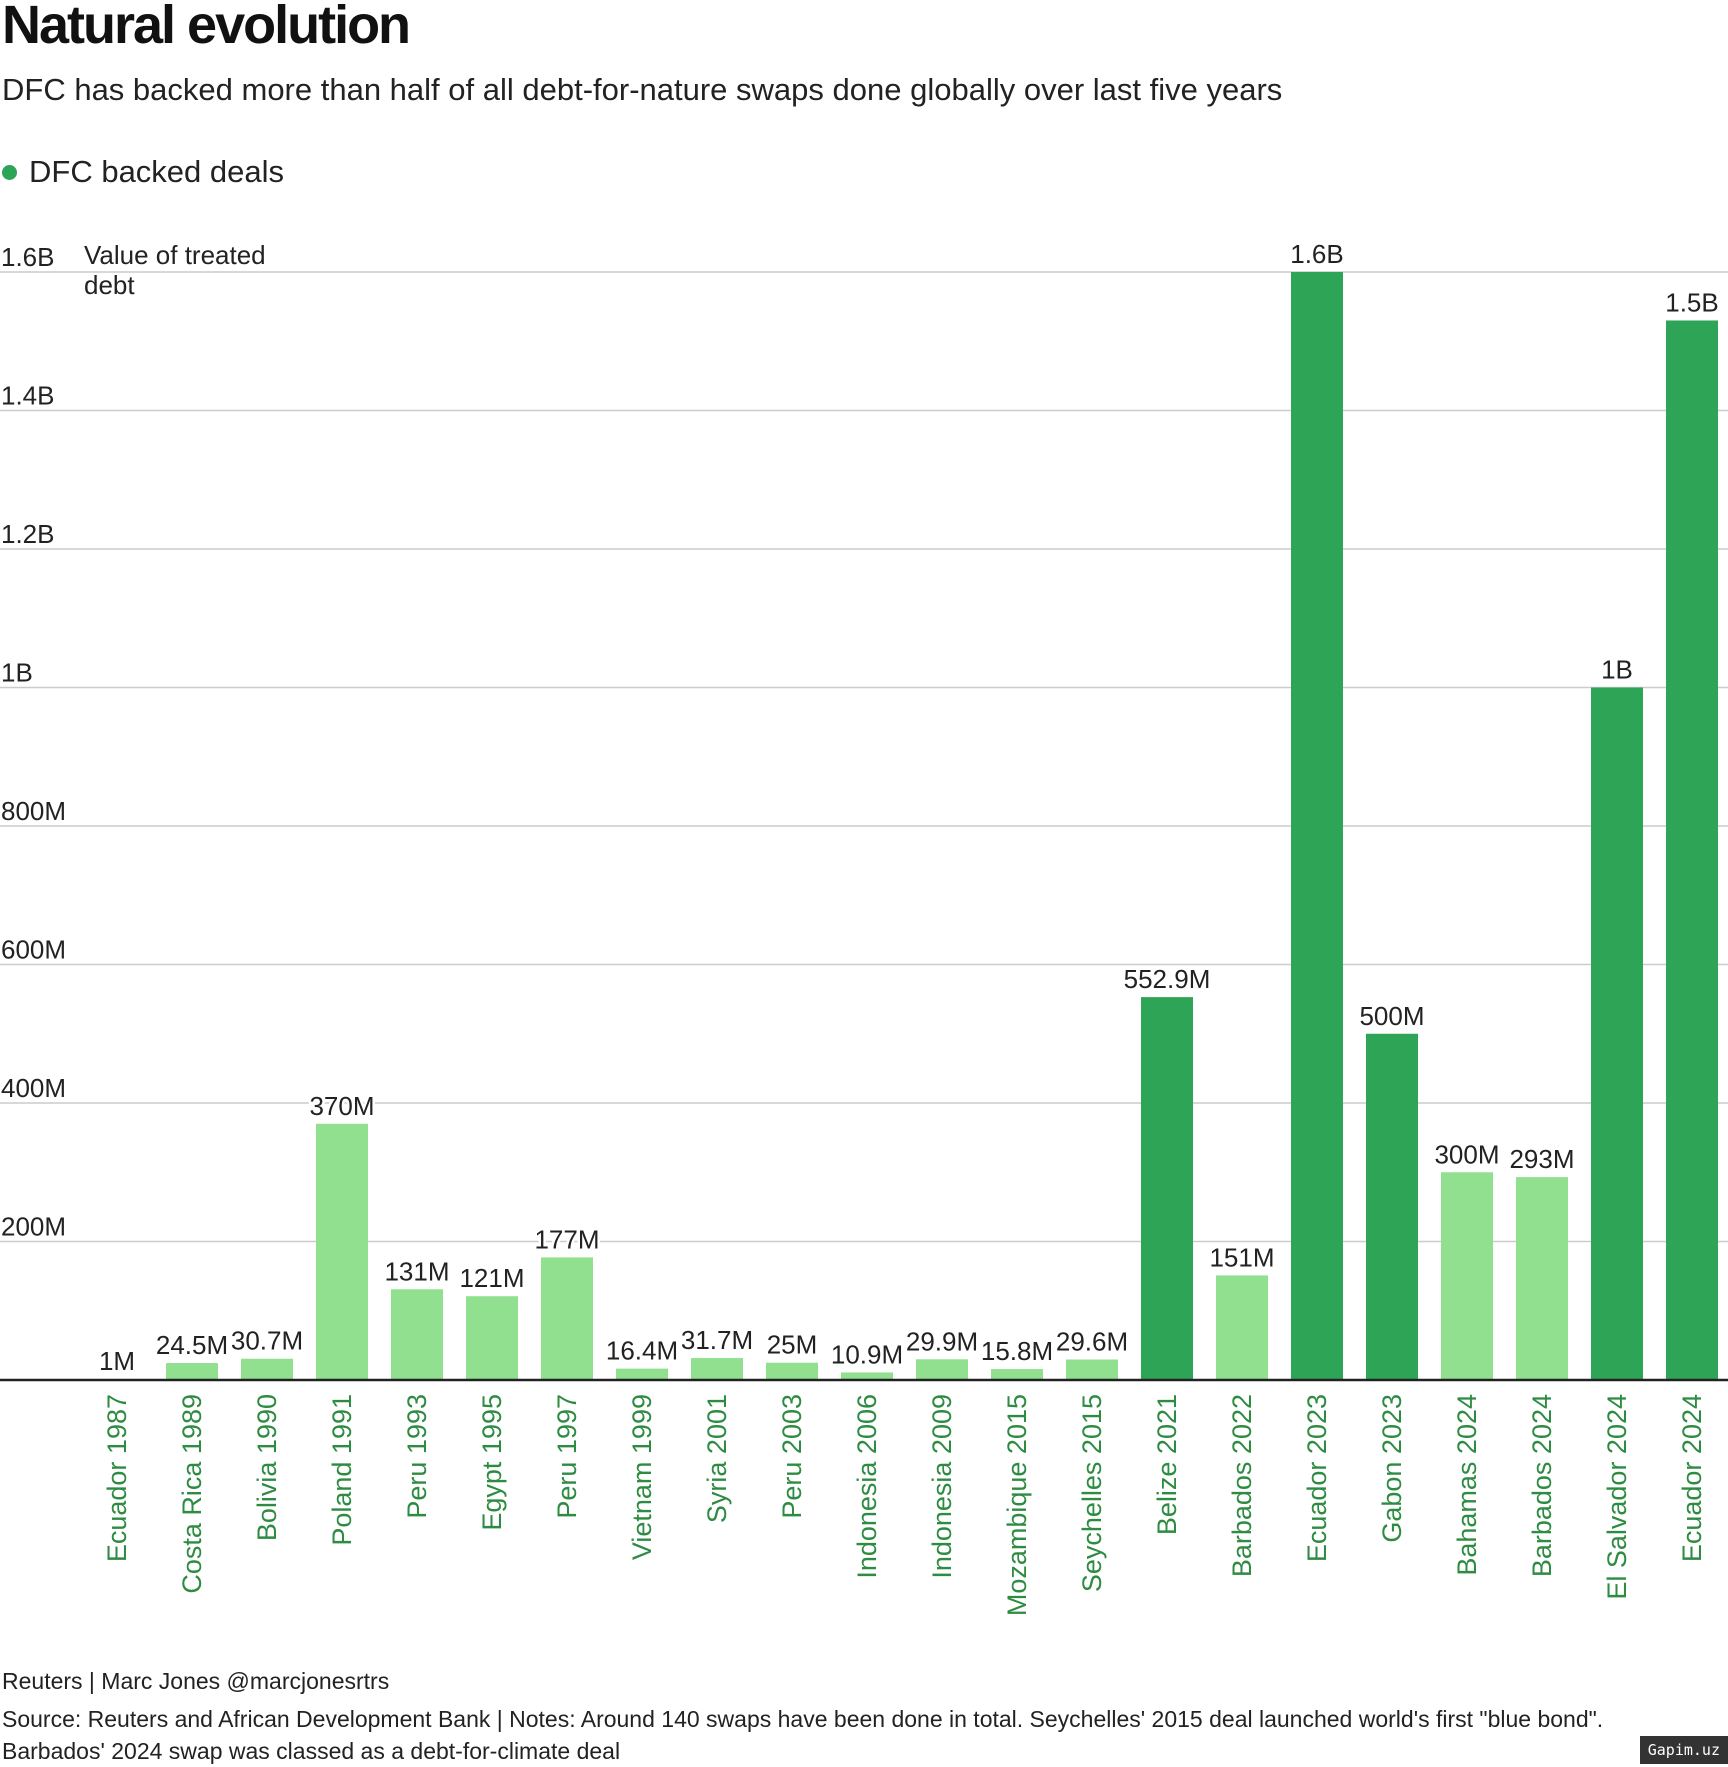 The height and width of the screenshot is (1767, 1728). What do you see at coordinates (942, 1486) in the screenshot?
I see `x-tick-label: Indonesia 2009` at bounding box center [942, 1486].